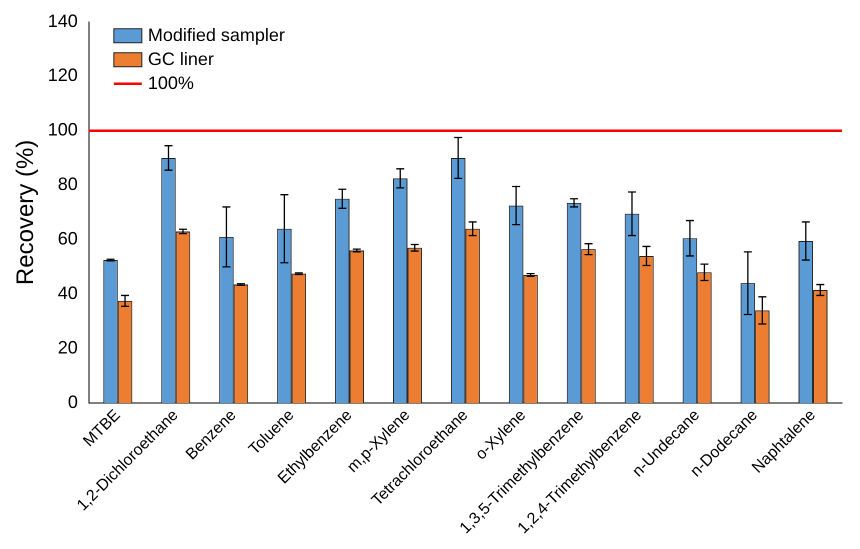 The height and width of the screenshot is (549, 860). What do you see at coordinates (68, 184) in the screenshot?
I see `y-tick-label: 80` at bounding box center [68, 184].